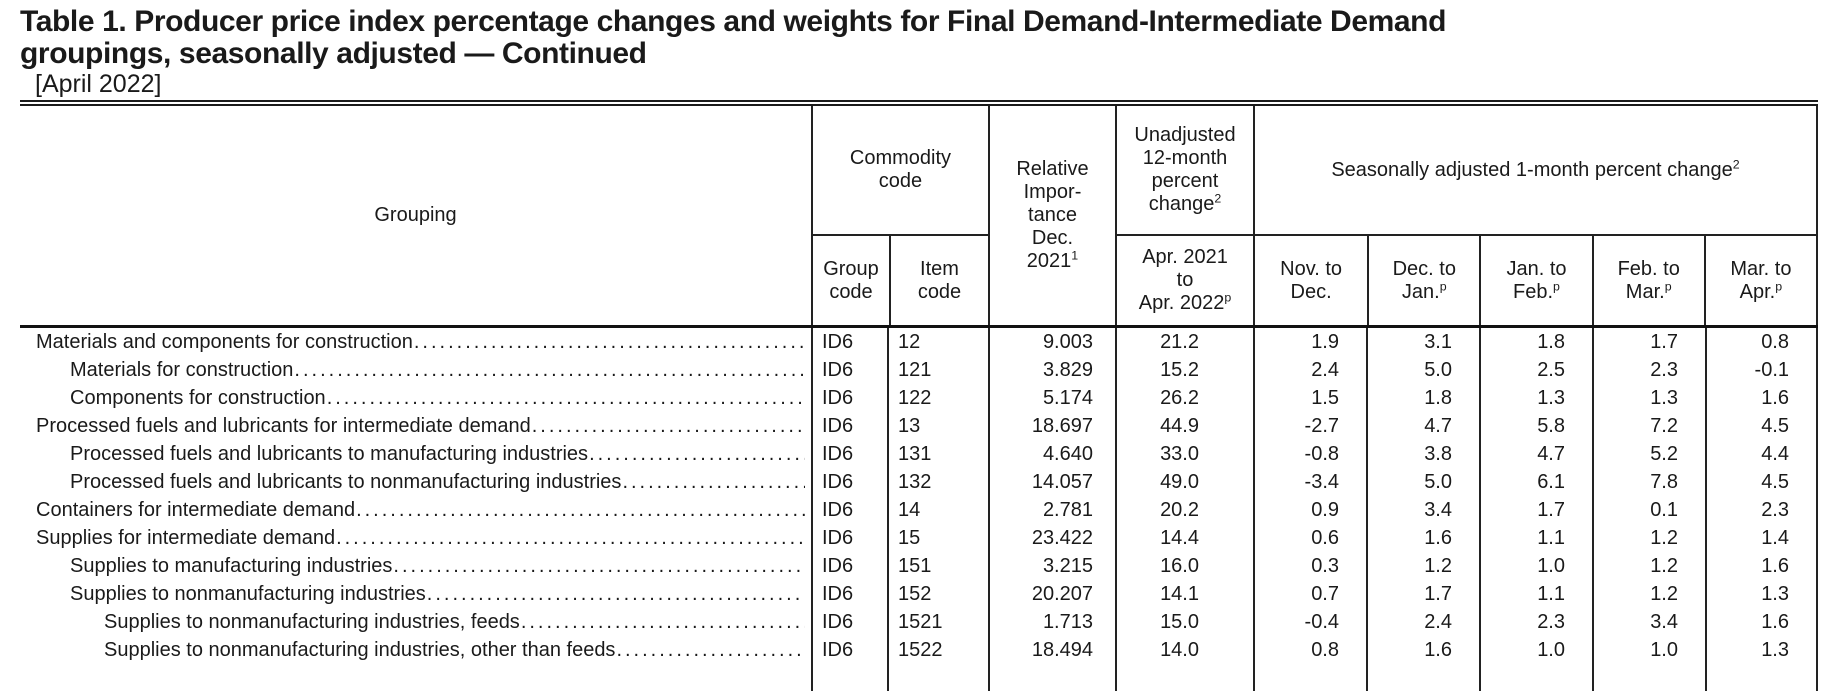  Describe the element at coordinates (937, 370) in the screenshot. I see `item-code-cell: 121` at that location.